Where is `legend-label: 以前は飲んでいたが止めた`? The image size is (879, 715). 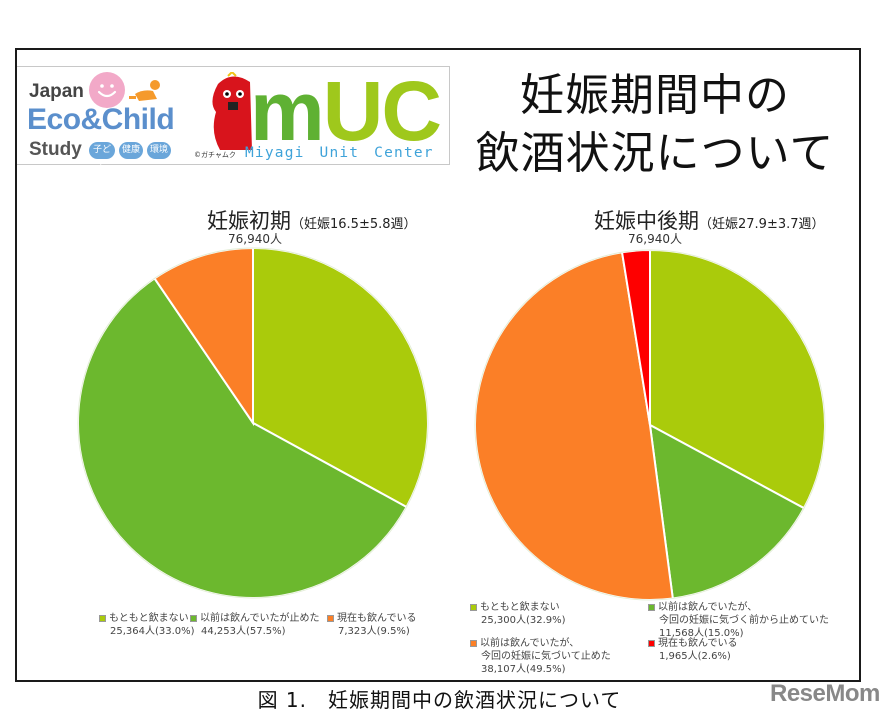
legend-label: 以前は飲んでいたが止めた is located at coordinates (260, 618).